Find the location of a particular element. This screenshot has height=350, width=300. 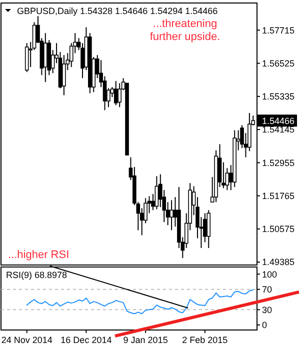

annotation: 1.54466 is located at coordinates (278, 121).